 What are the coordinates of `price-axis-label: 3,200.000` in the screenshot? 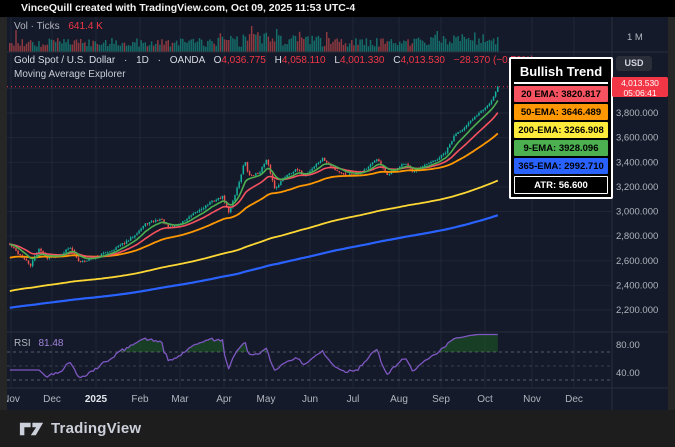 It's located at (637, 187).